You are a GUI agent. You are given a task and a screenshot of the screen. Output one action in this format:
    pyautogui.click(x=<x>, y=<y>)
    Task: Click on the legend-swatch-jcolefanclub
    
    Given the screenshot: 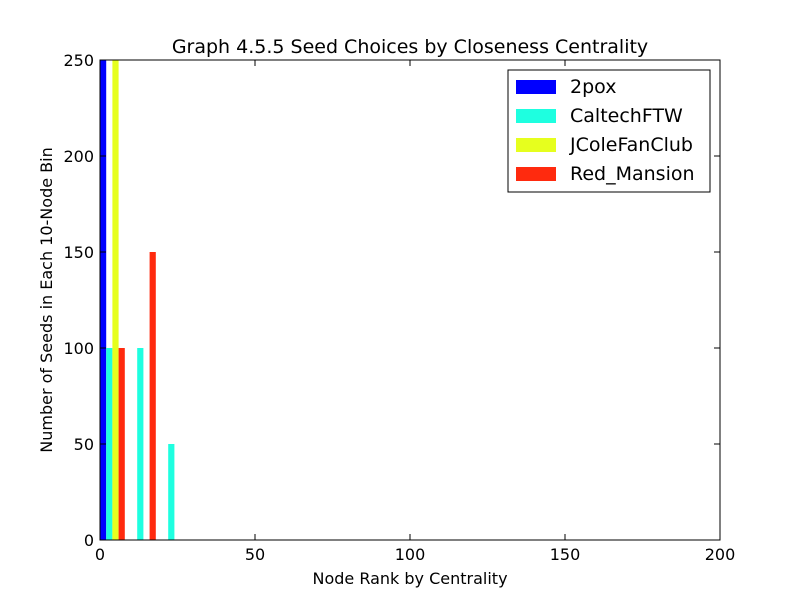 What is the action you would take?
    pyautogui.click(x=536, y=145)
    